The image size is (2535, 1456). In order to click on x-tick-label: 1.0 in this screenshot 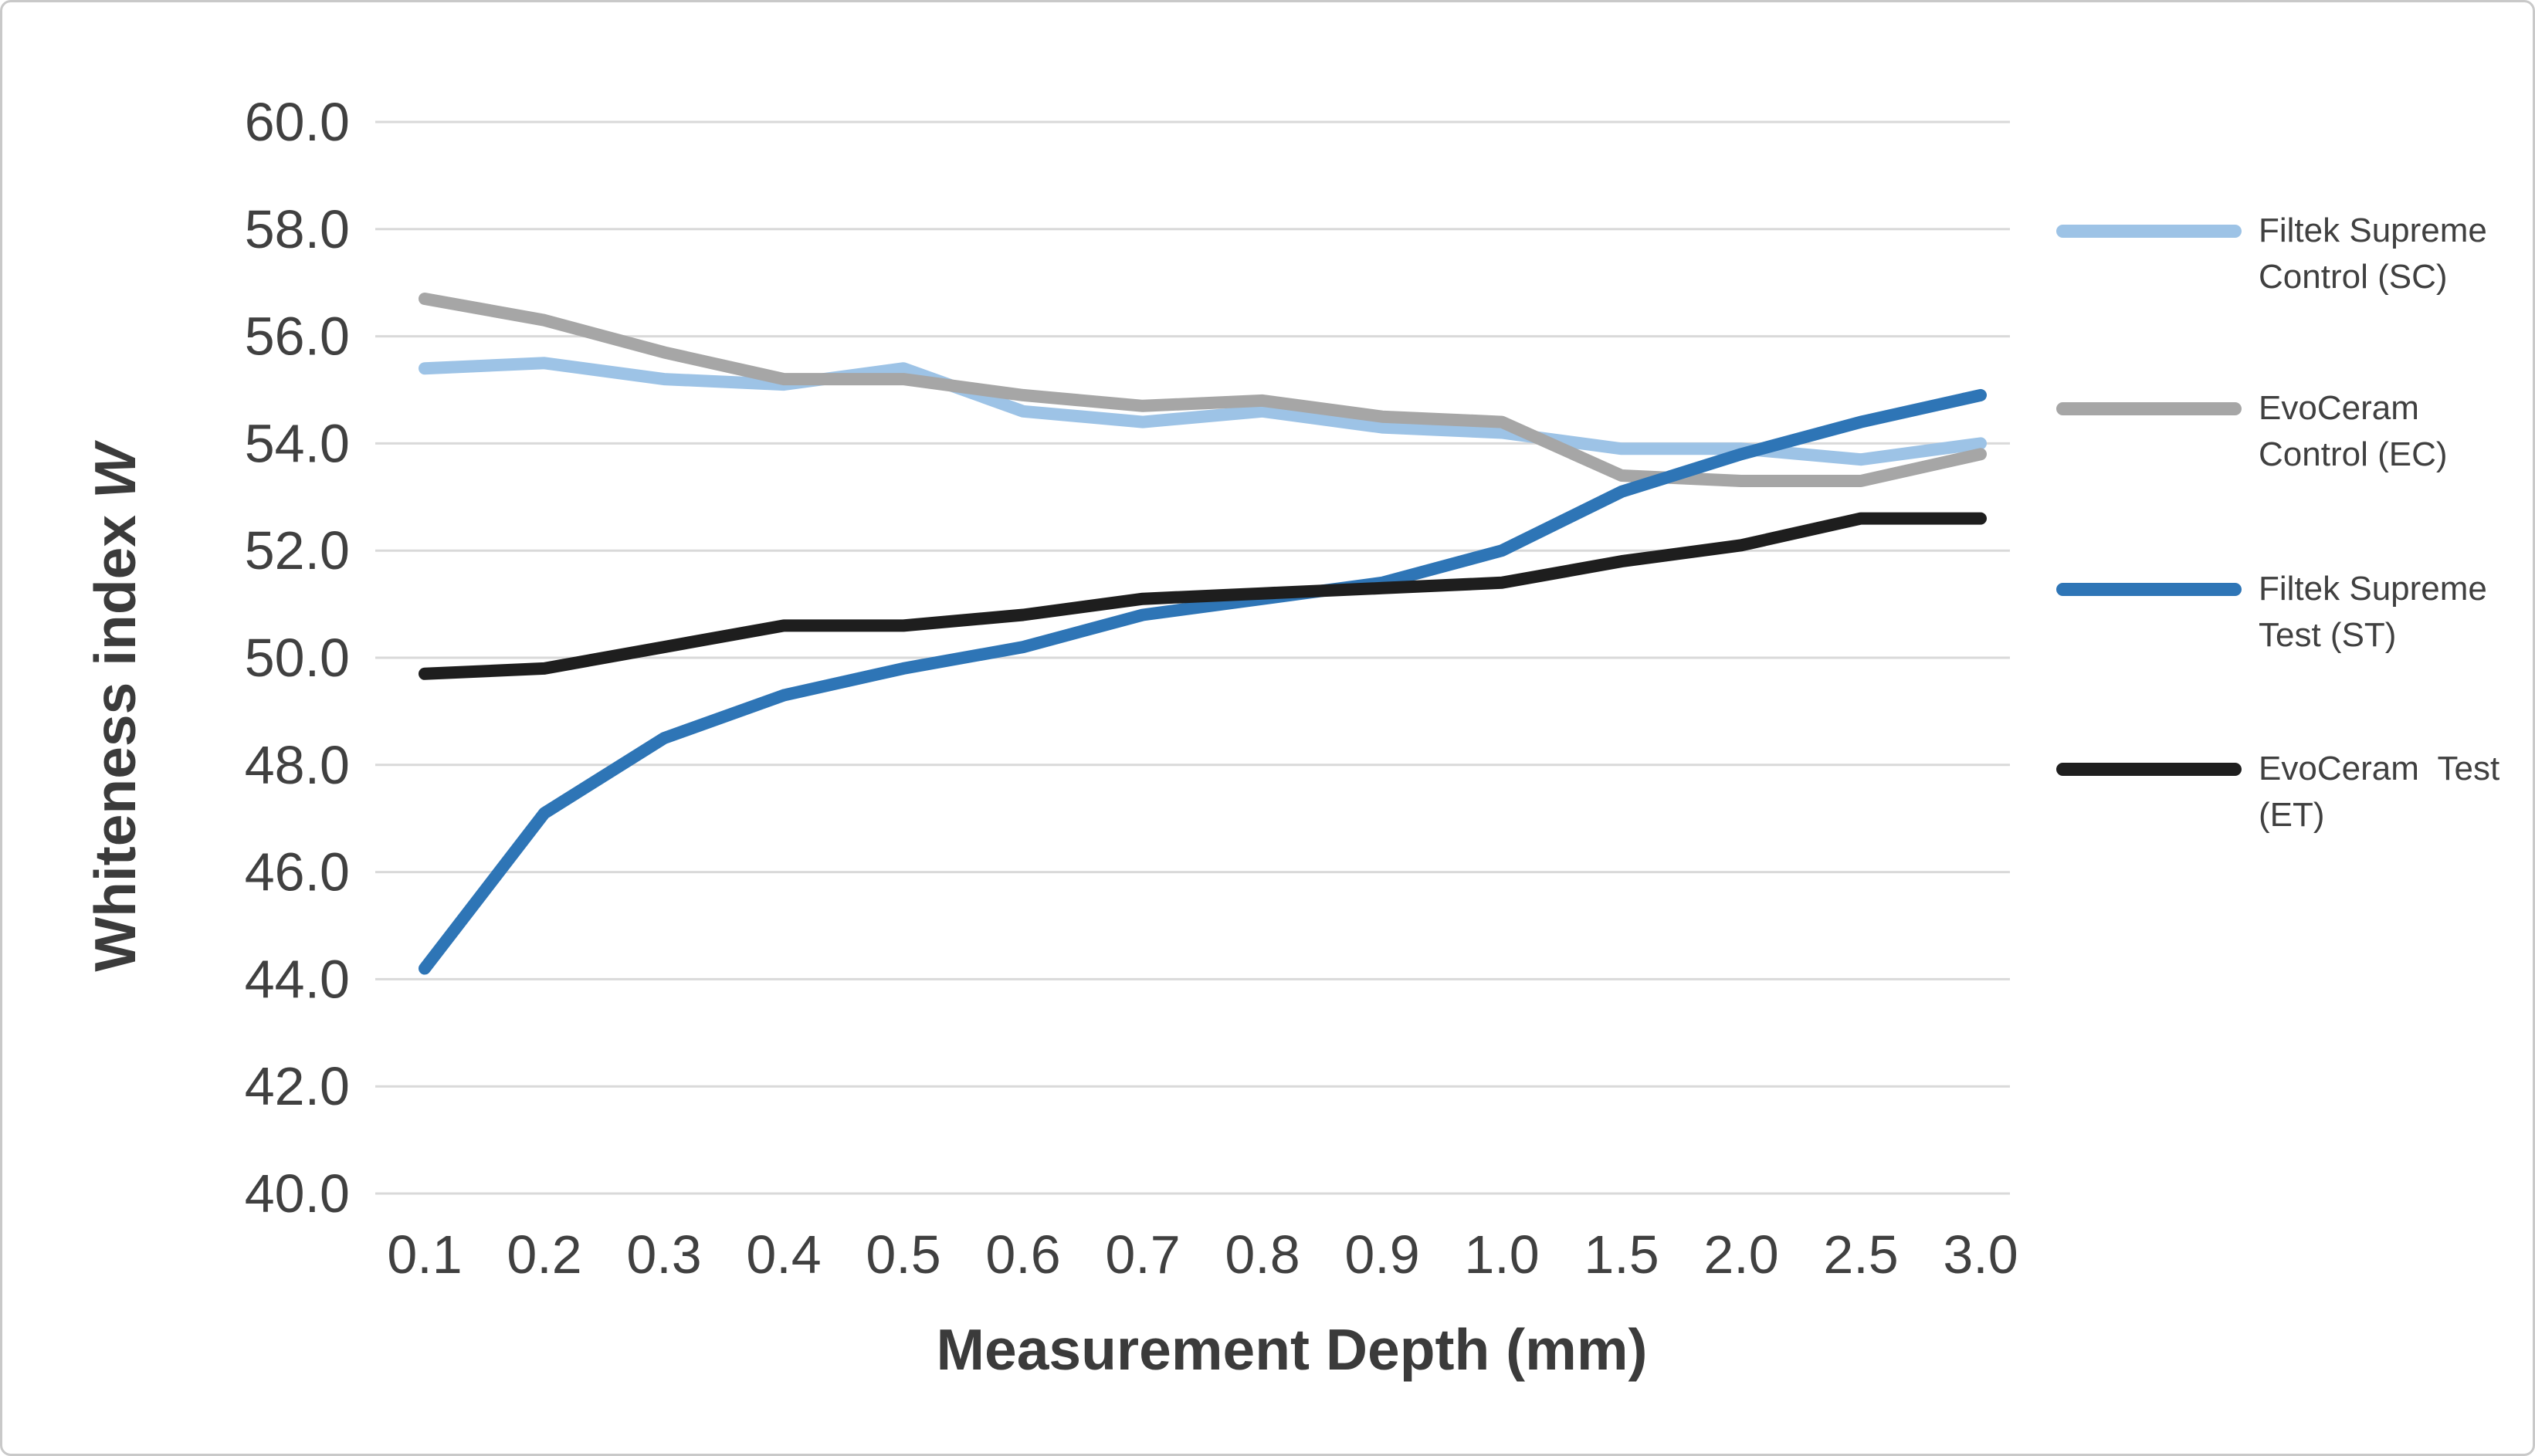, I will do `click(1501, 1254)`.